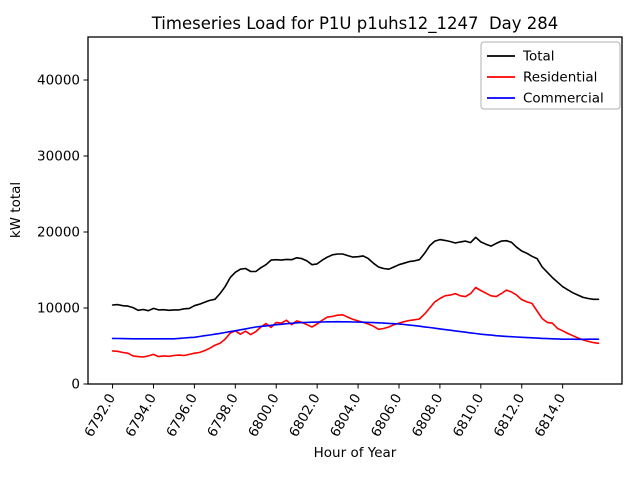 The height and width of the screenshot is (484, 640). Describe the element at coordinates (355, 453) in the screenshot. I see `x-axis-label: Hour of Year` at that location.